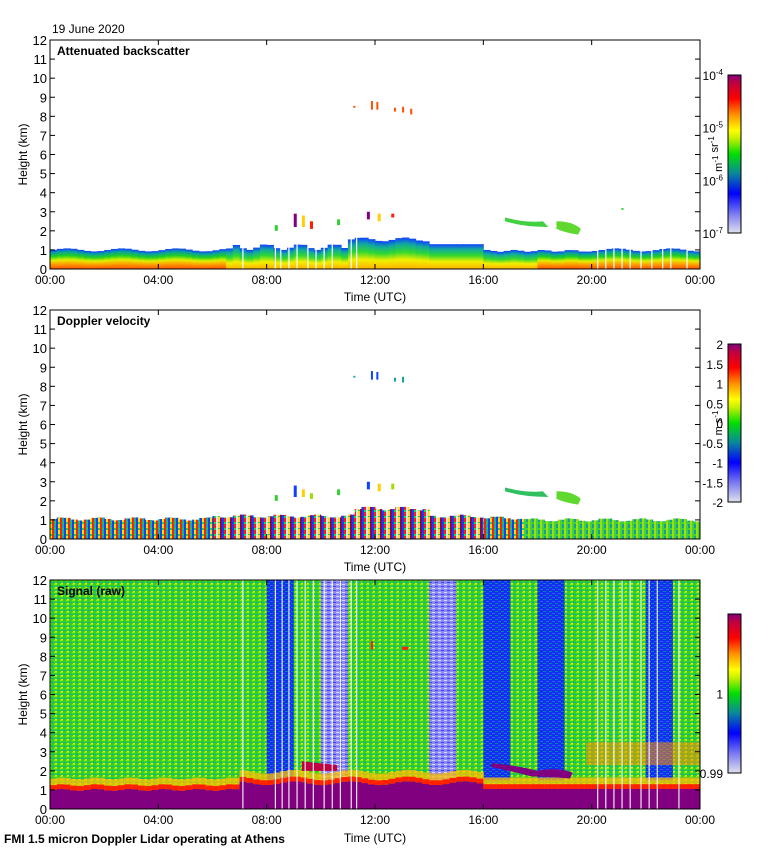  What do you see at coordinates (40, 618) in the screenshot?
I see `y-tick-label: 10` at bounding box center [40, 618].